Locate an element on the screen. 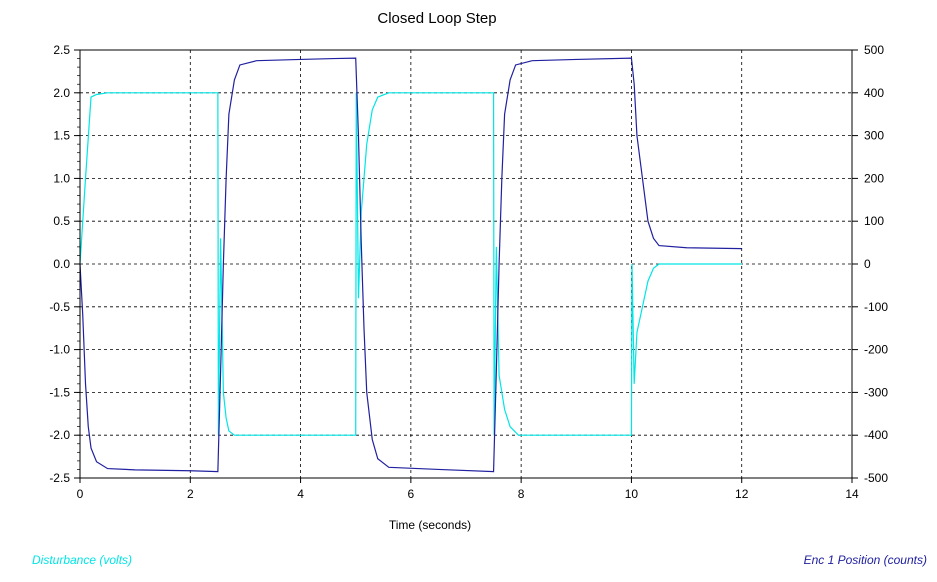  y-right-tick-label: -200 is located at coordinates (876, 350).